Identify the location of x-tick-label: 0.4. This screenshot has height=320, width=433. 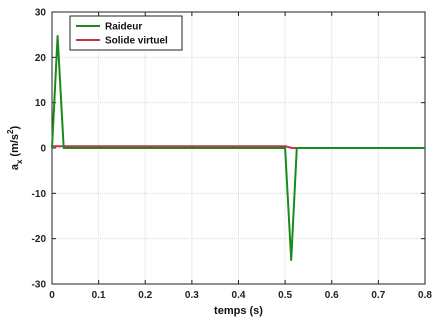
(239, 295).